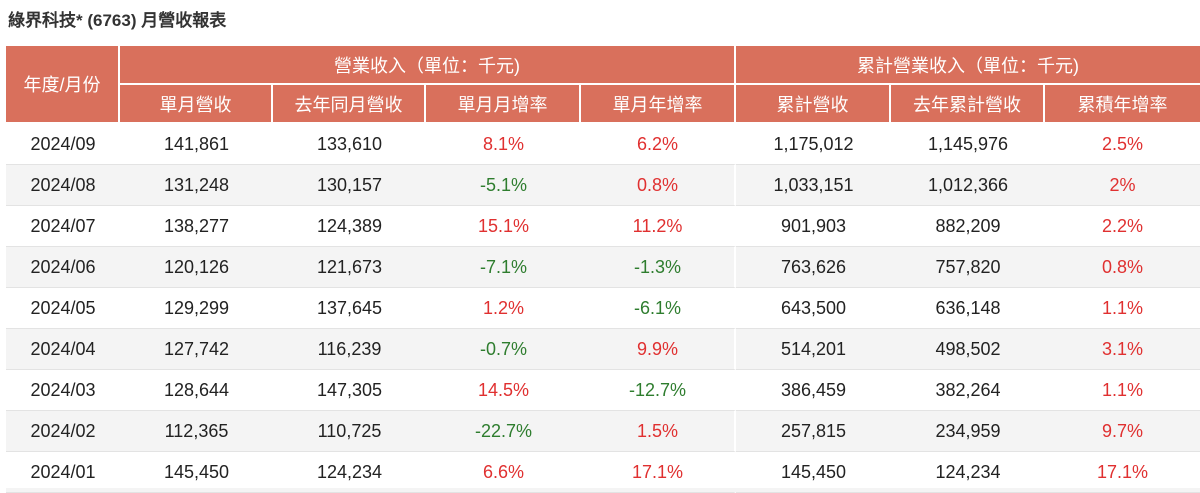 This screenshot has width=1200, height=493. Describe the element at coordinates (349, 472) in the screenshot. I see `cell-last-year-revenue: 124,234` at that location.